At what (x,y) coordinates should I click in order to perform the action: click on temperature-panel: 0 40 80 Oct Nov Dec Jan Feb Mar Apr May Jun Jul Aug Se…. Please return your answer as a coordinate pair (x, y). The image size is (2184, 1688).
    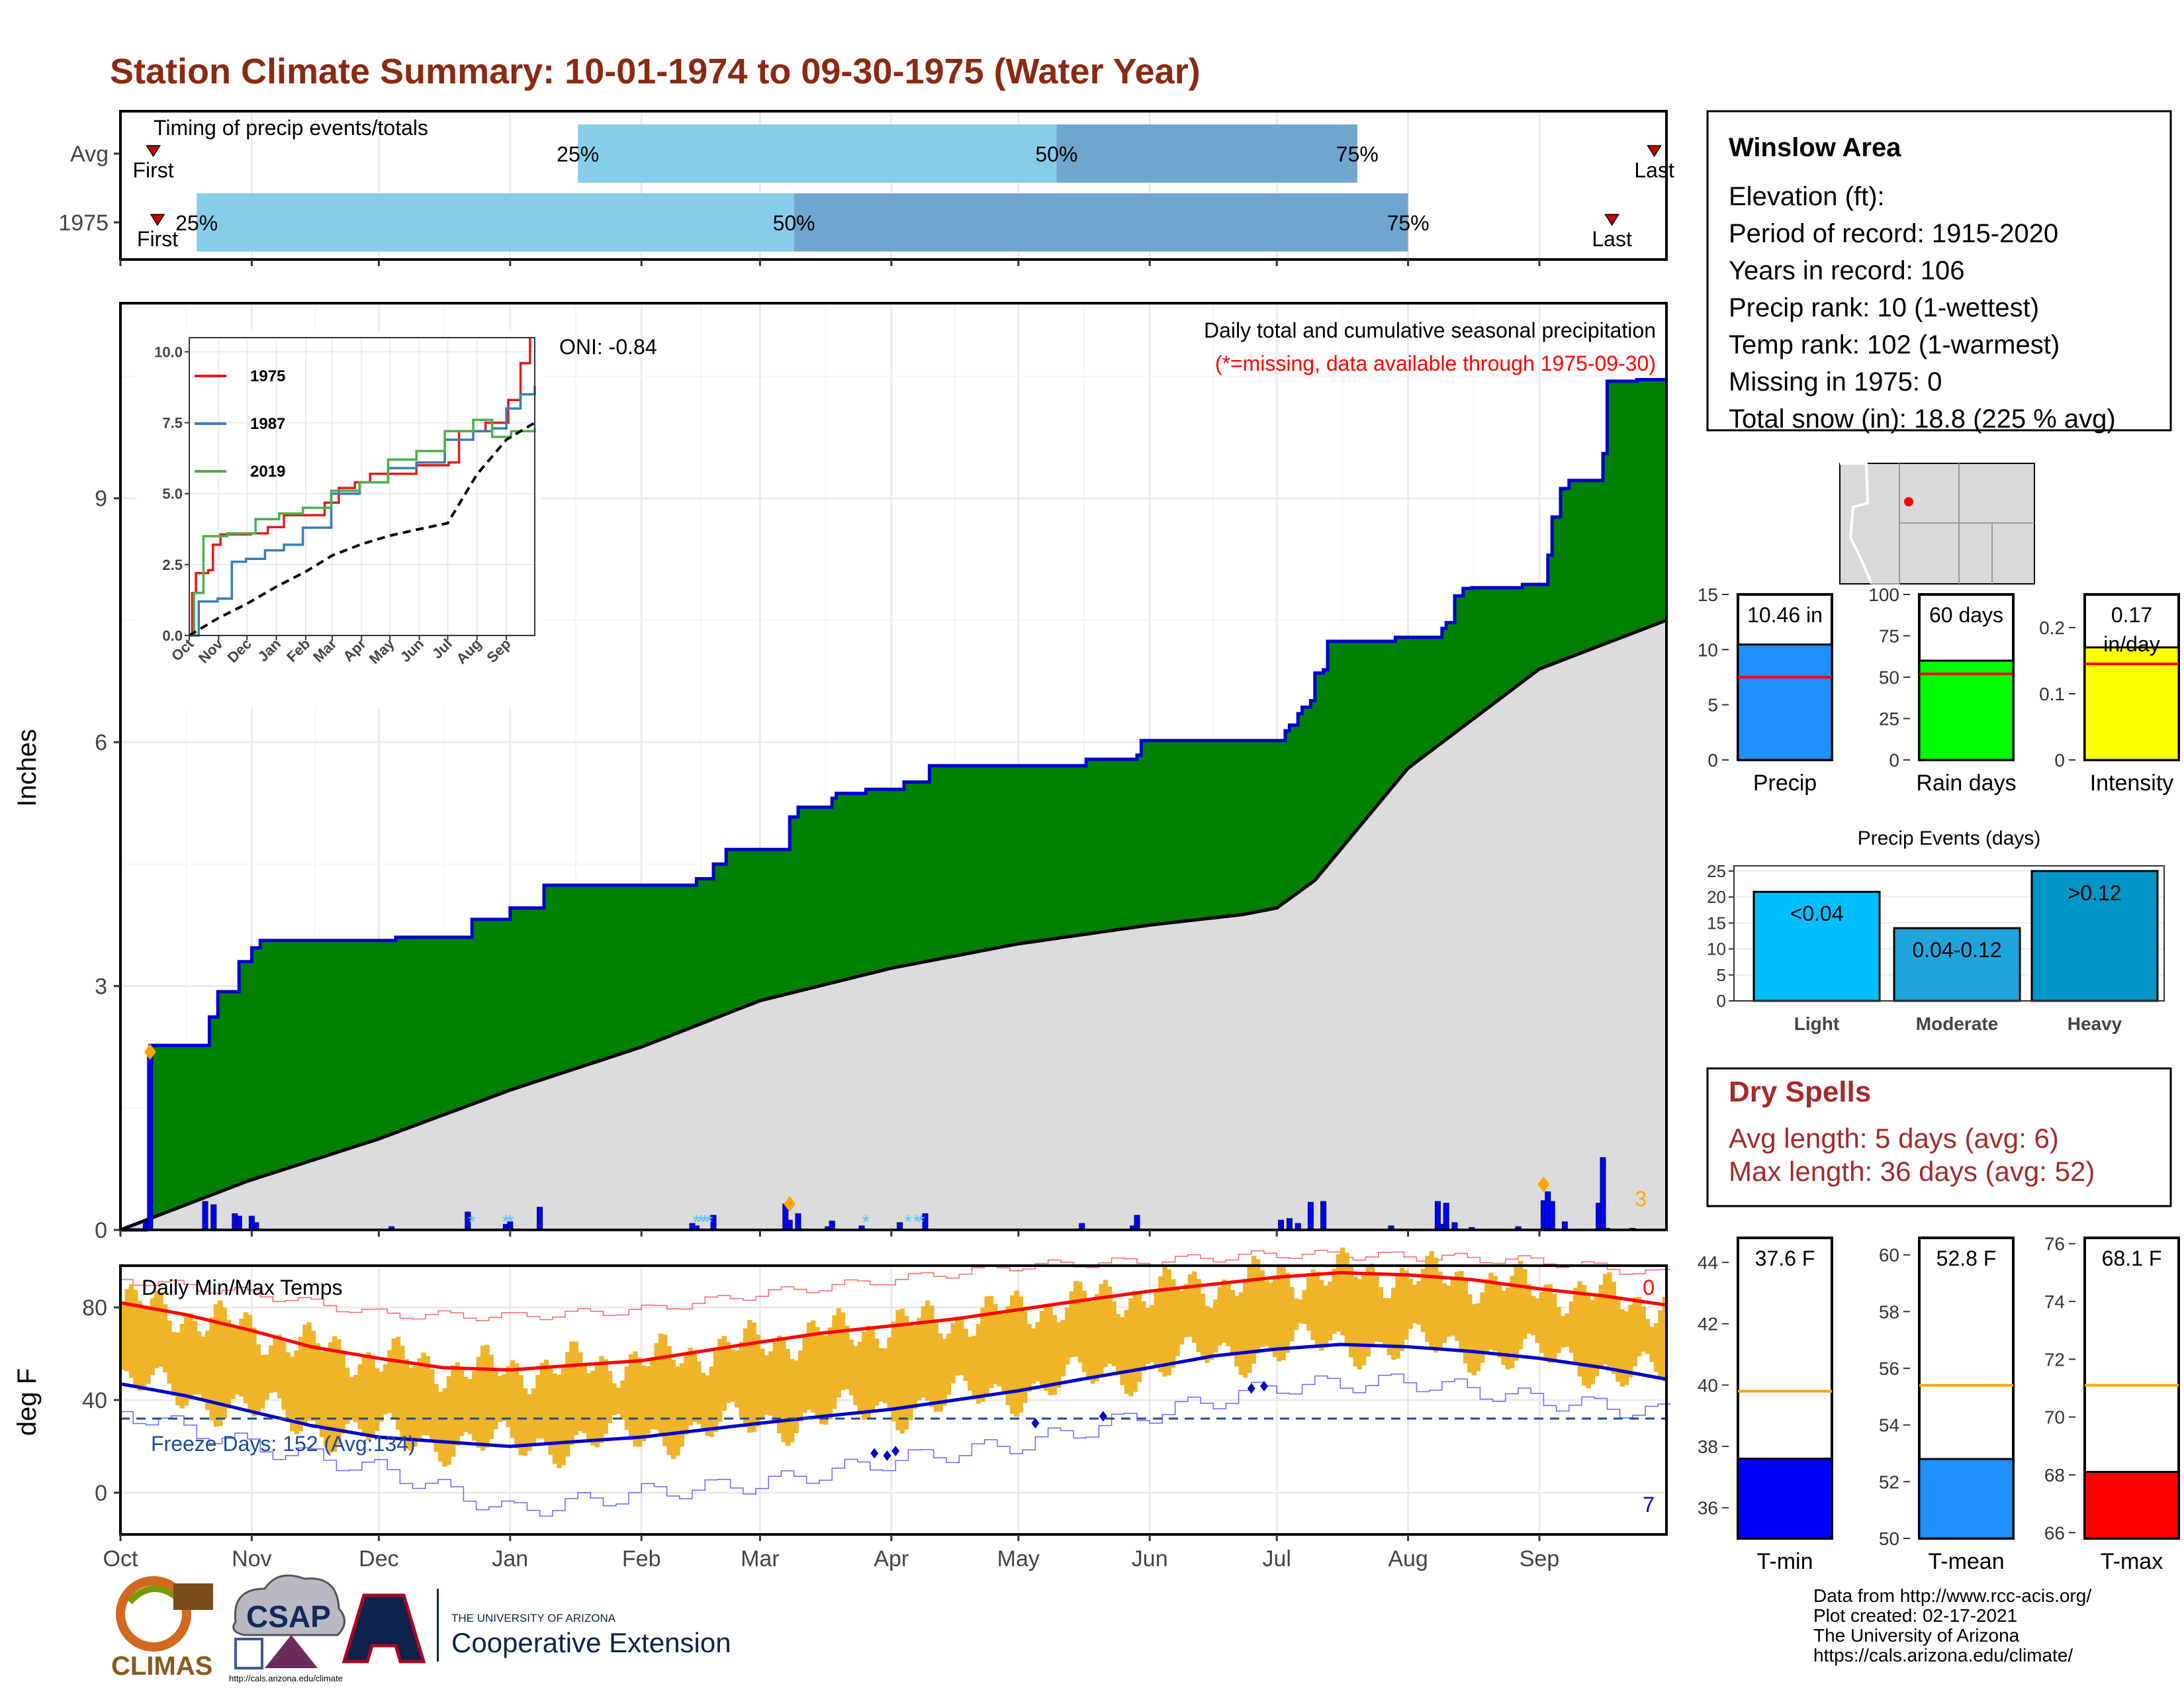
    Looking at the image, I should click on (842, 1409).